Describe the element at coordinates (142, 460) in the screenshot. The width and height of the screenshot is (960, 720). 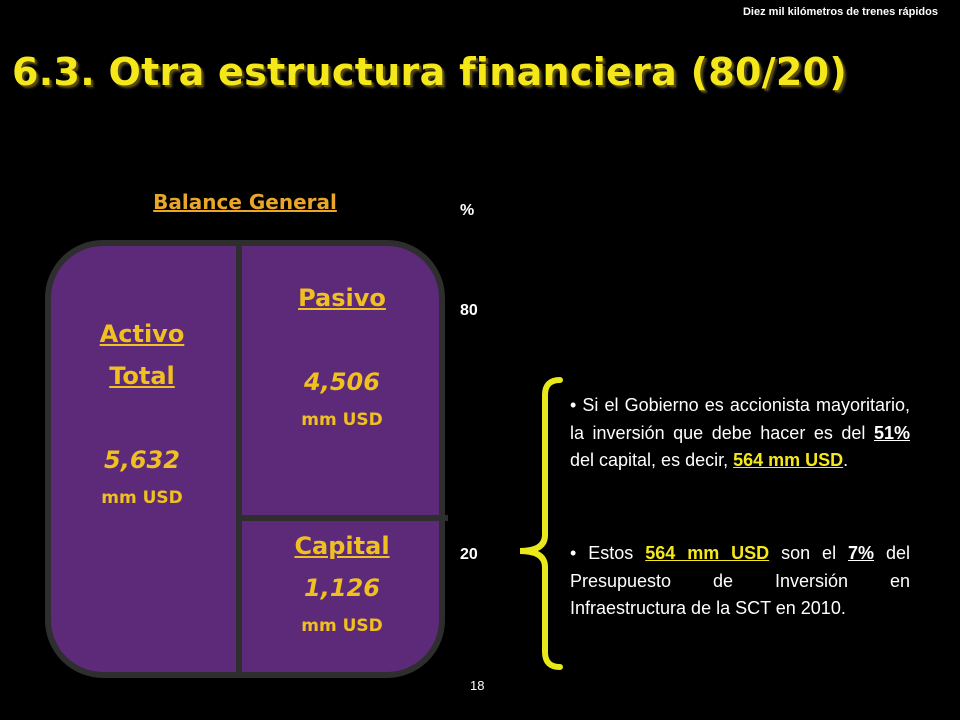
I see `amount: 5,632` at that location.